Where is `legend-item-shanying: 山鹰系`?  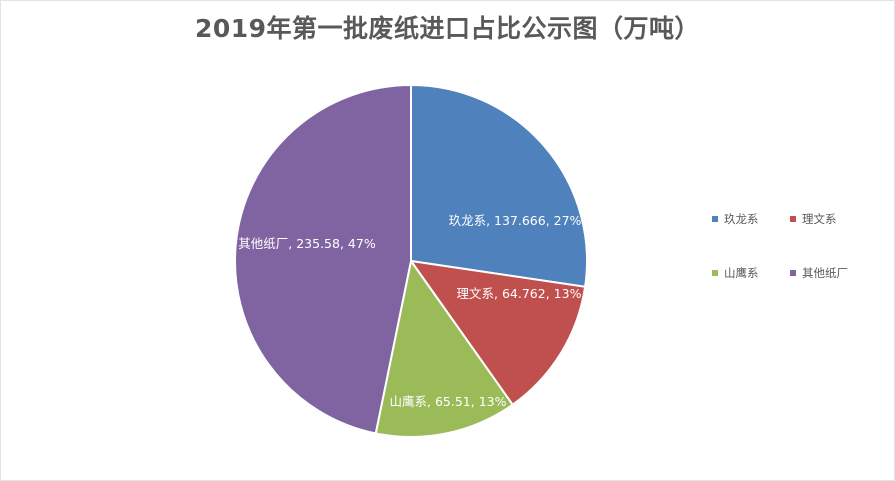 legend-item-shanying: 山鹰系 is located at coordinates (751, 273).